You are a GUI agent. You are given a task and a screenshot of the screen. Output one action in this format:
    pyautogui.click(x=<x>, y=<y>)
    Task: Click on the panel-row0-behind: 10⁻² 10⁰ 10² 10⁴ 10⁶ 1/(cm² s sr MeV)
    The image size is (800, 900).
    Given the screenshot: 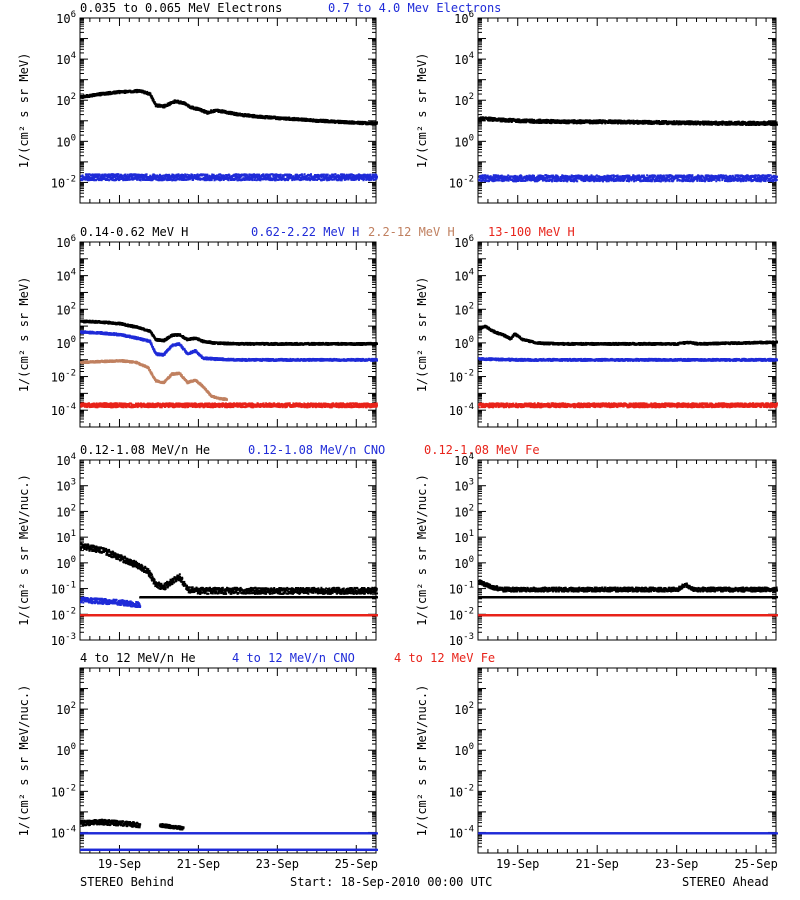 What is the action you would take?
    pyautogui.click(x=197, y=107)
    